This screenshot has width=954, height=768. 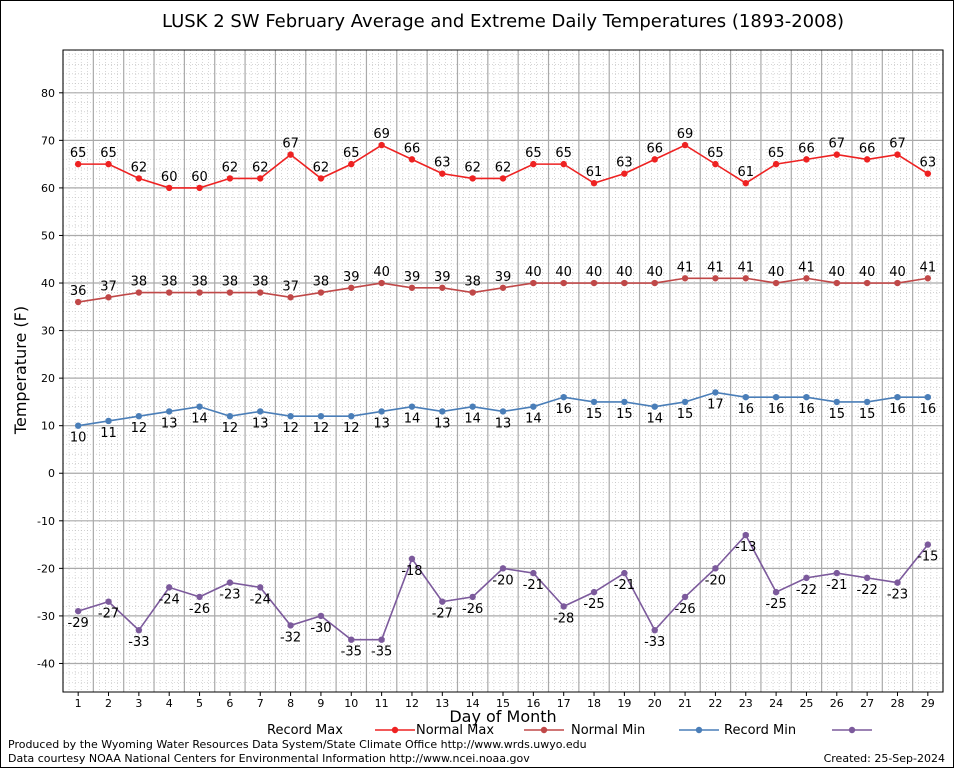 What do you see at coordinates (745, 267) in the screenshot?
I see `normal-max-data-label: 41` at bounding box center [745, 267].